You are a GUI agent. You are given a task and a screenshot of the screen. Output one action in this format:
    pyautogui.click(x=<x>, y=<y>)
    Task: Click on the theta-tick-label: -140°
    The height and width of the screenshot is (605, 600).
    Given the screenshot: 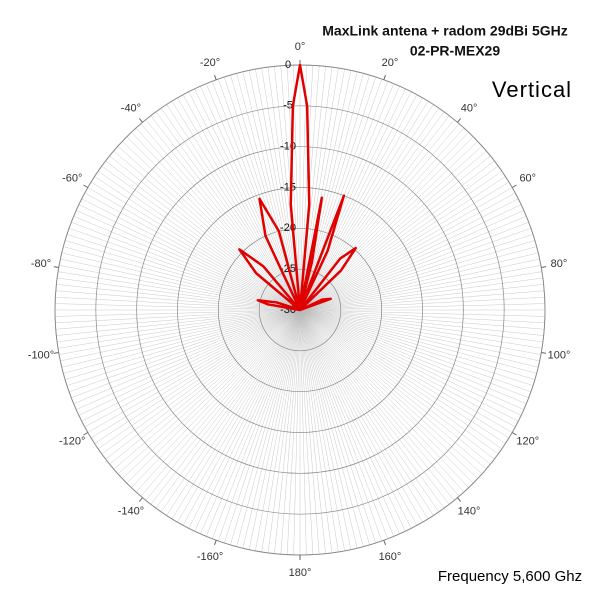 What is the action you would take?
    pyautogui.click(x=131, y=511)
    